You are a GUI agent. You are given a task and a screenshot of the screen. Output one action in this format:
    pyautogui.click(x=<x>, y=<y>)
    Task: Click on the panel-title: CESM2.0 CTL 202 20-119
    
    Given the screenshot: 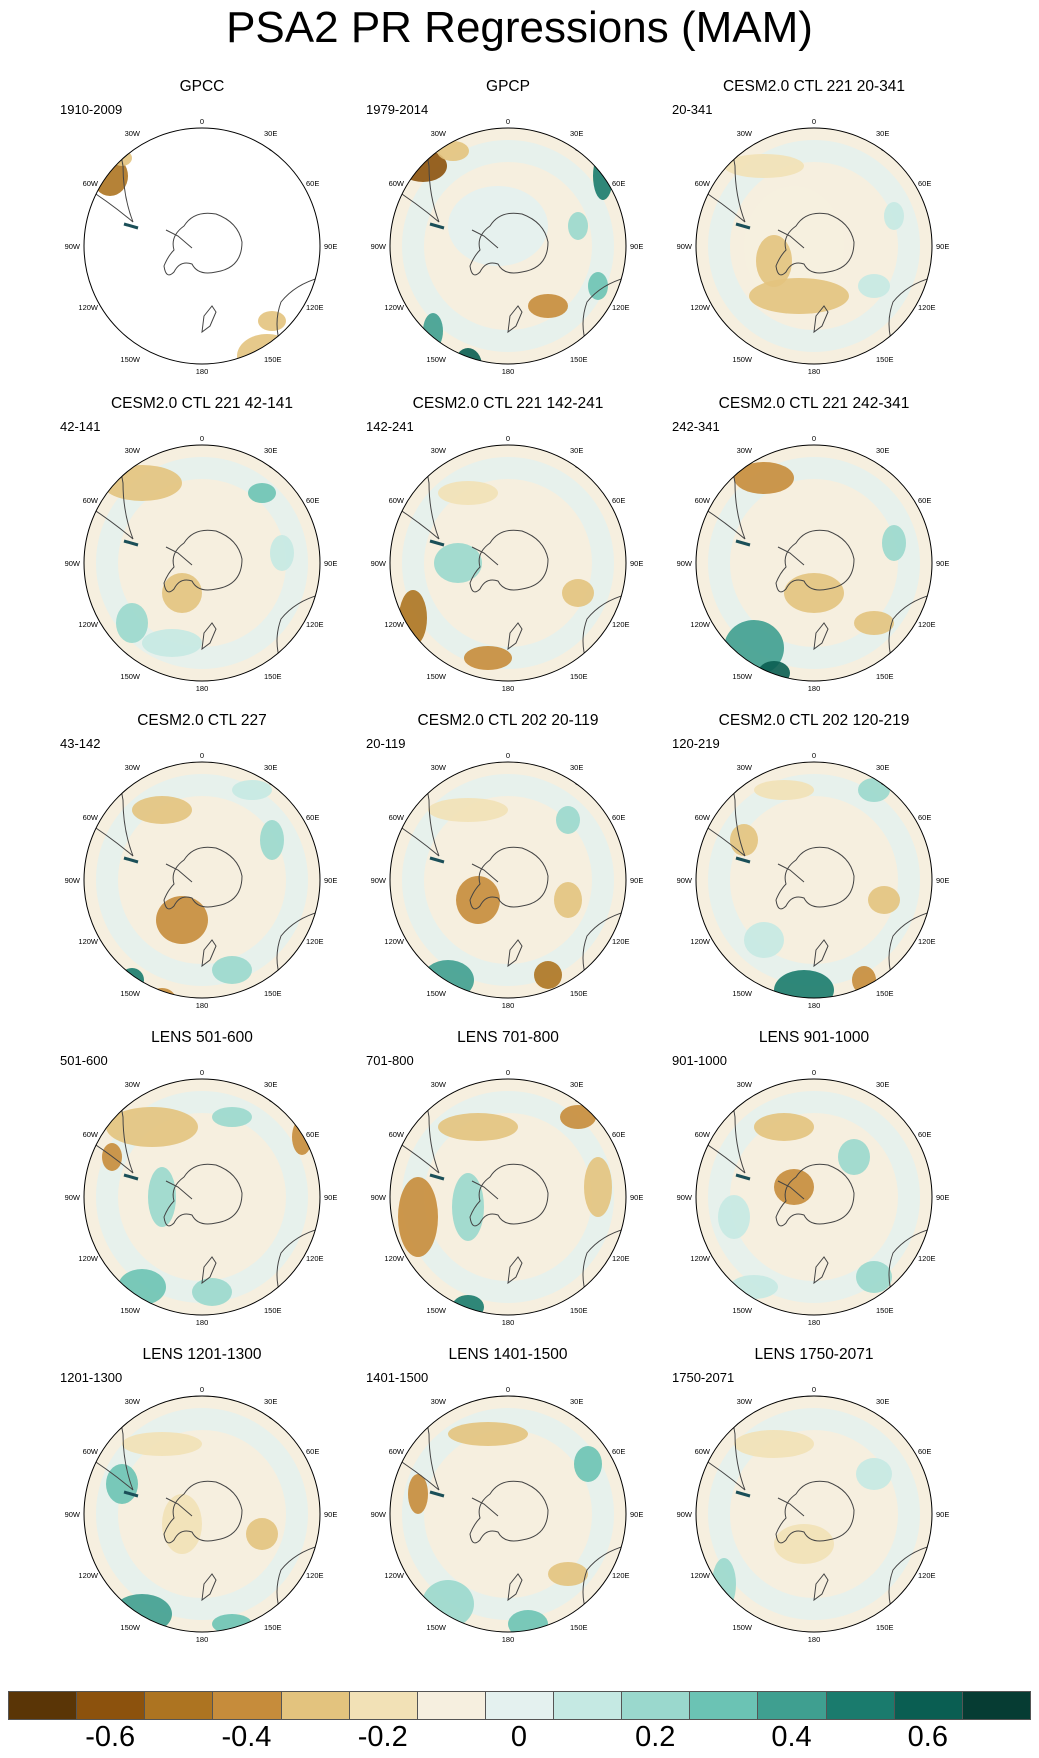 What is the action you would take?
    pyautogui.click(x=508, y=720)
    